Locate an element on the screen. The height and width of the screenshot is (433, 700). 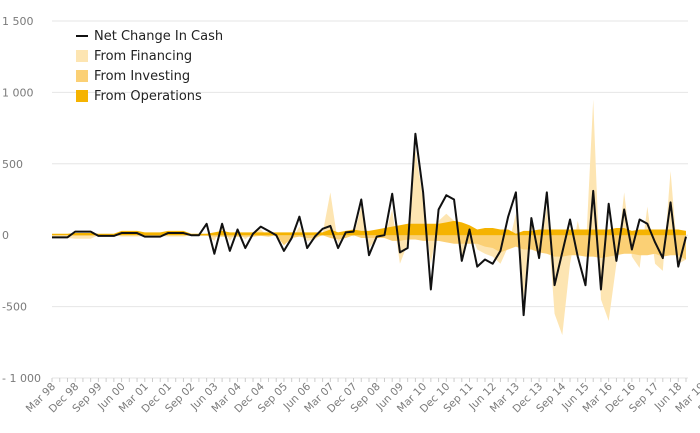
legend-label-operations: From Operations is located at coordinates (148, 96).